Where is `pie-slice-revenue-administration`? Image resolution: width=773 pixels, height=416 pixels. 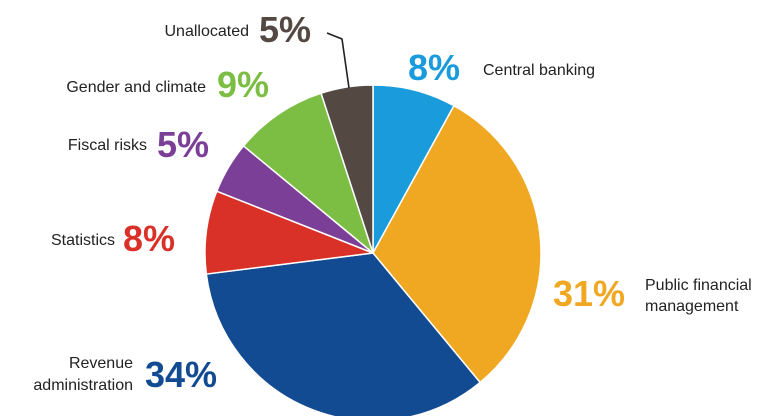
pie-slice-revenue-administration is located at coordinates (343, 334).